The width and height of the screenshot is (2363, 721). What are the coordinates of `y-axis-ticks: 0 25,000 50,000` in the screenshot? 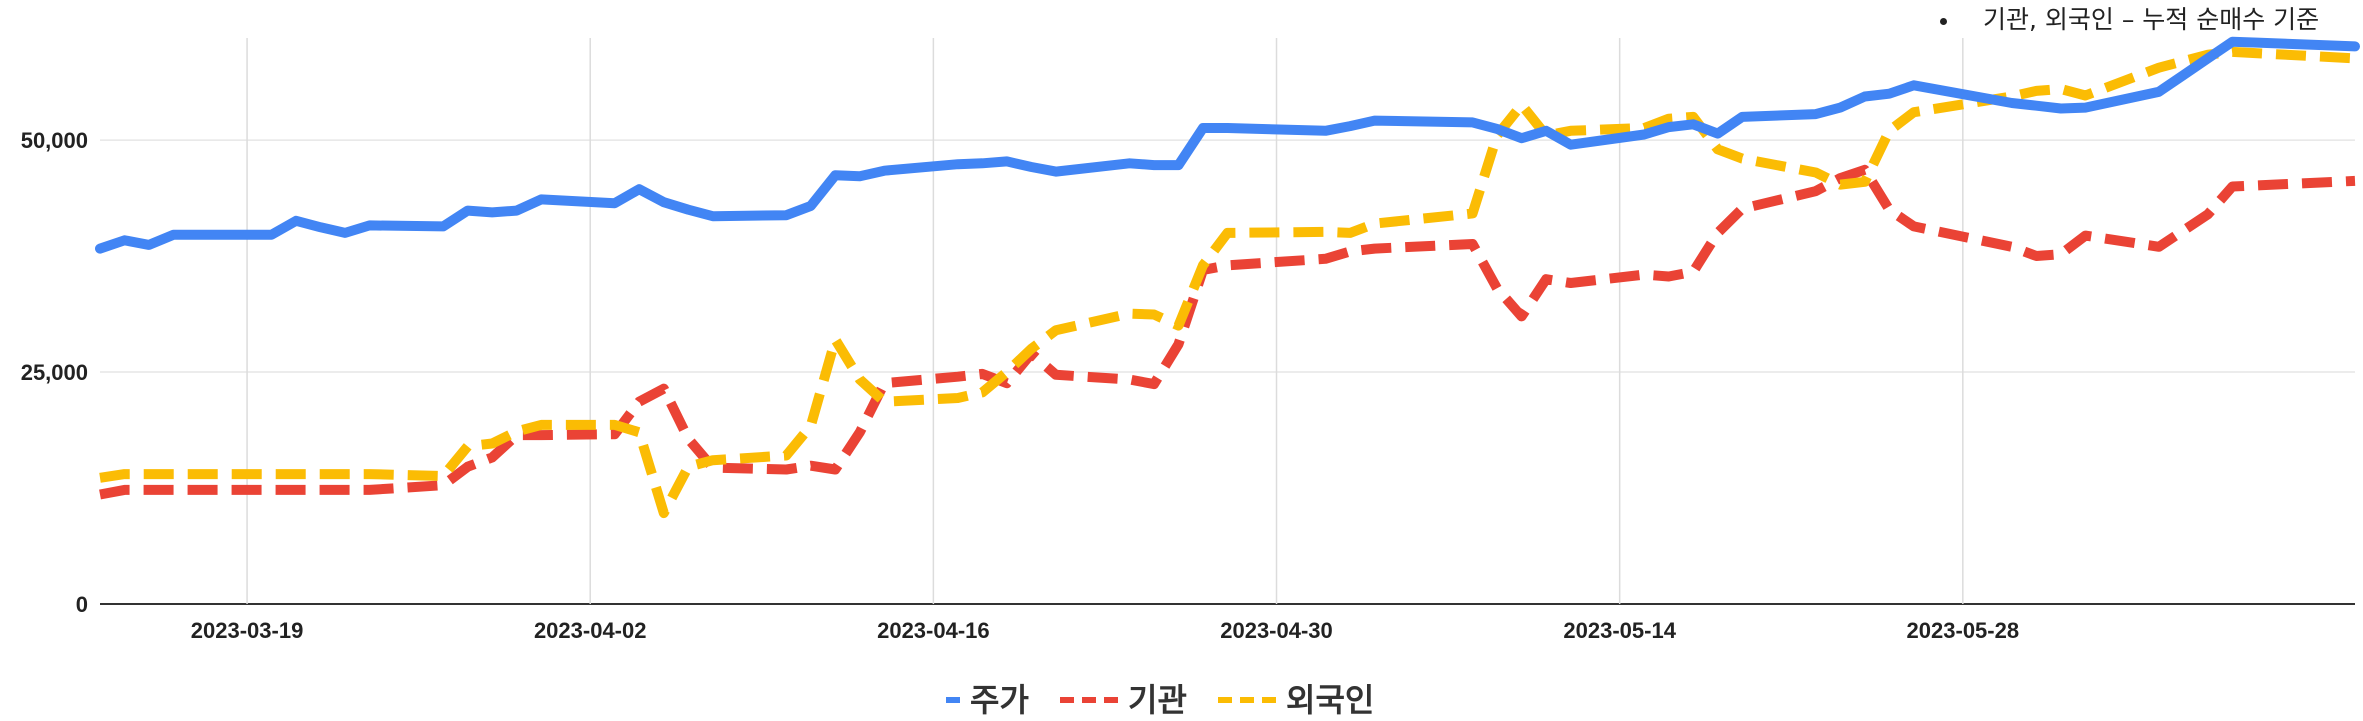 It's located at (54, 372).